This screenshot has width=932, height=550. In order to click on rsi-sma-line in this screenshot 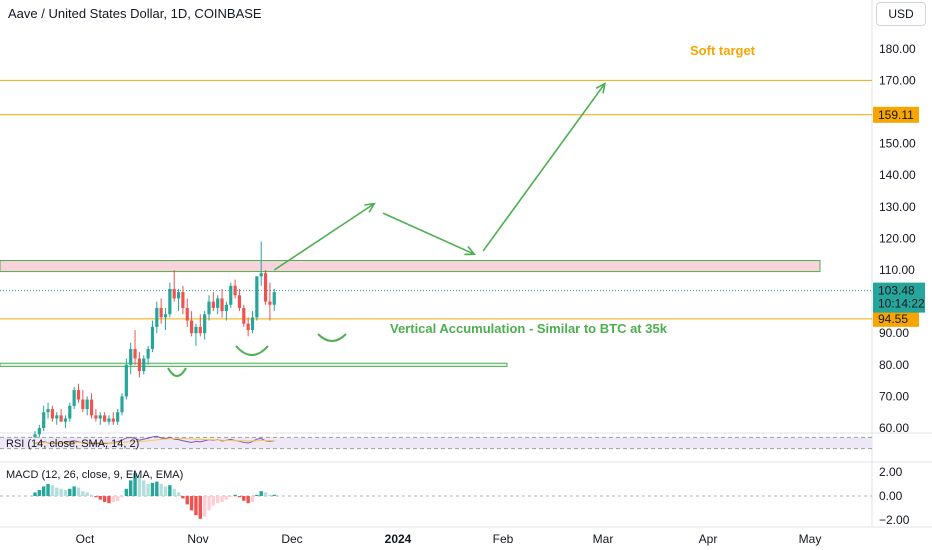, I will do `click(154, 441)`.